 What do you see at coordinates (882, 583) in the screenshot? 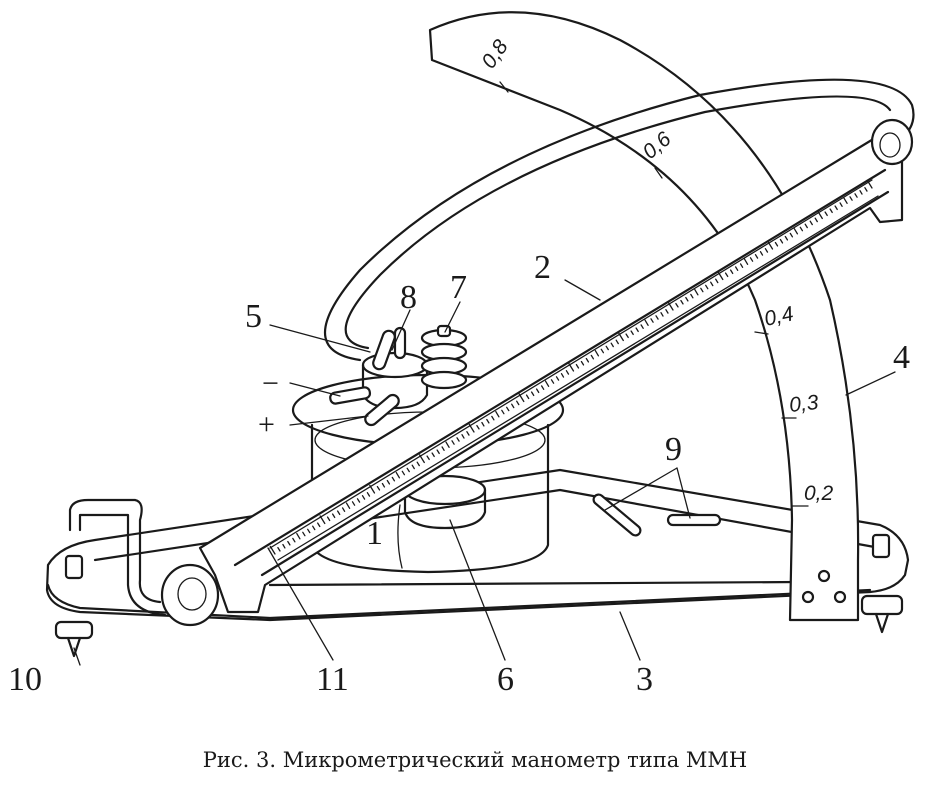
I see `leveling-foot-right` at bounding box center [882, 583].